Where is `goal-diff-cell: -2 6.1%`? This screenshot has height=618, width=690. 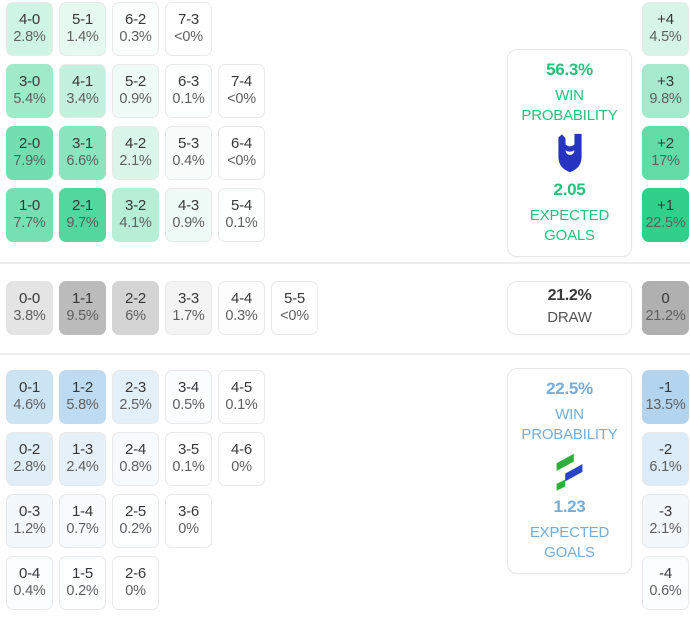 goal-diff-cell: -2 6.1% is located at coordinates (665, 459).